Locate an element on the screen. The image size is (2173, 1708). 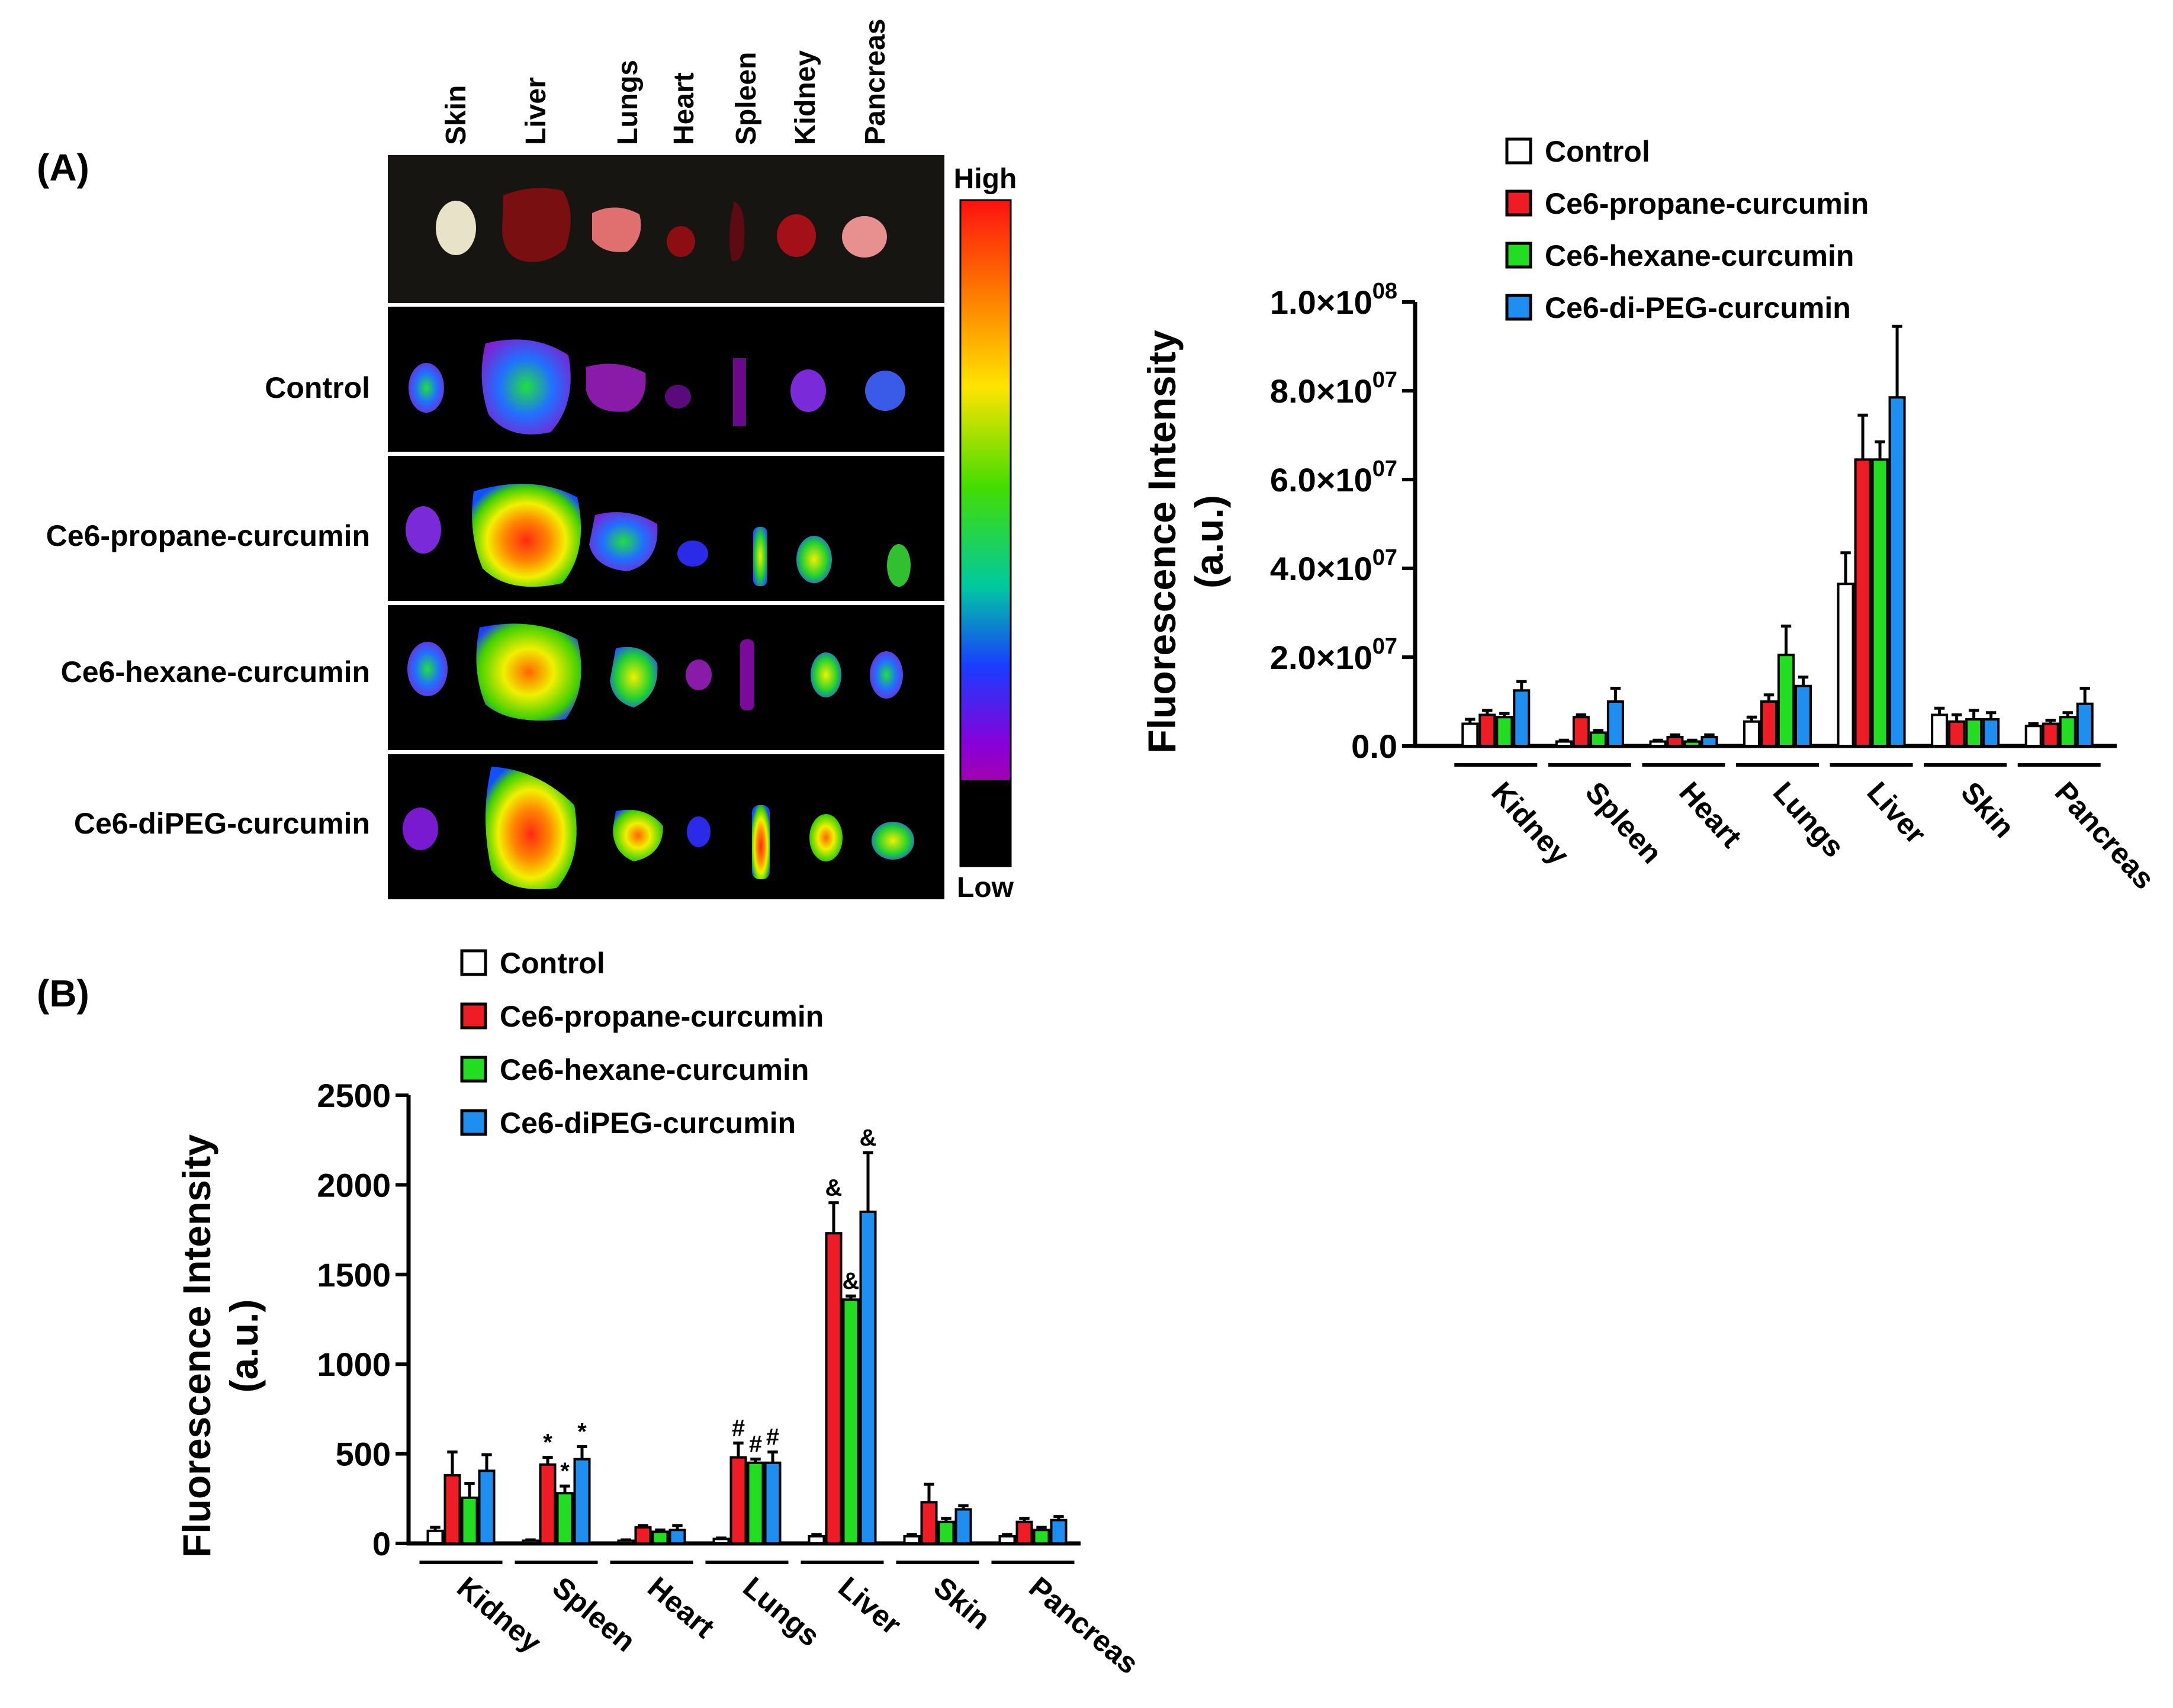
organ-column-label: Kidney is located at coordinates (805, 97).